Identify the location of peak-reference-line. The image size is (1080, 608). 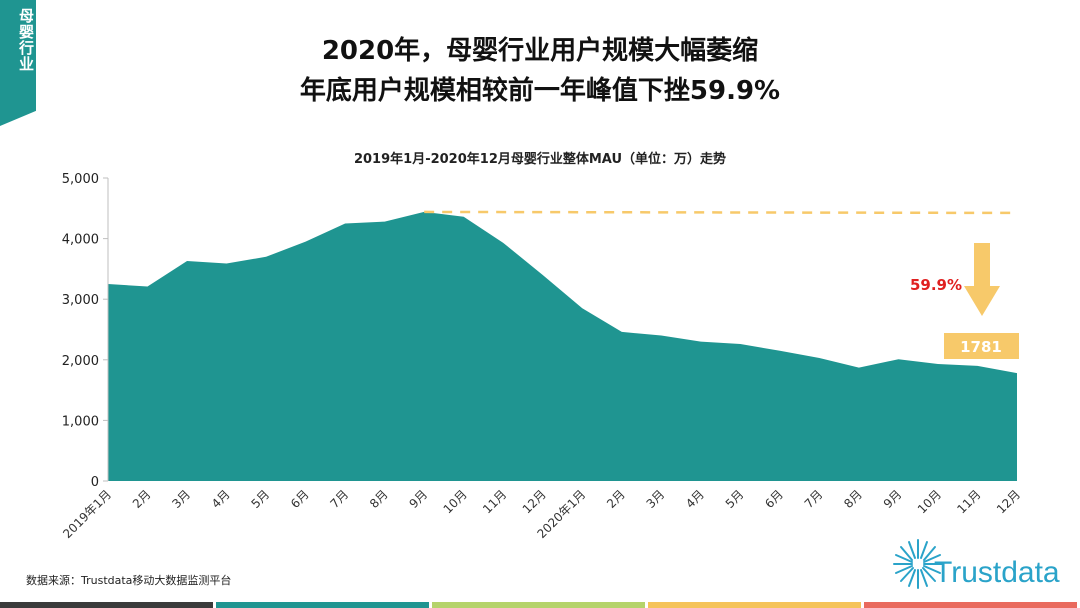
(721, 212).